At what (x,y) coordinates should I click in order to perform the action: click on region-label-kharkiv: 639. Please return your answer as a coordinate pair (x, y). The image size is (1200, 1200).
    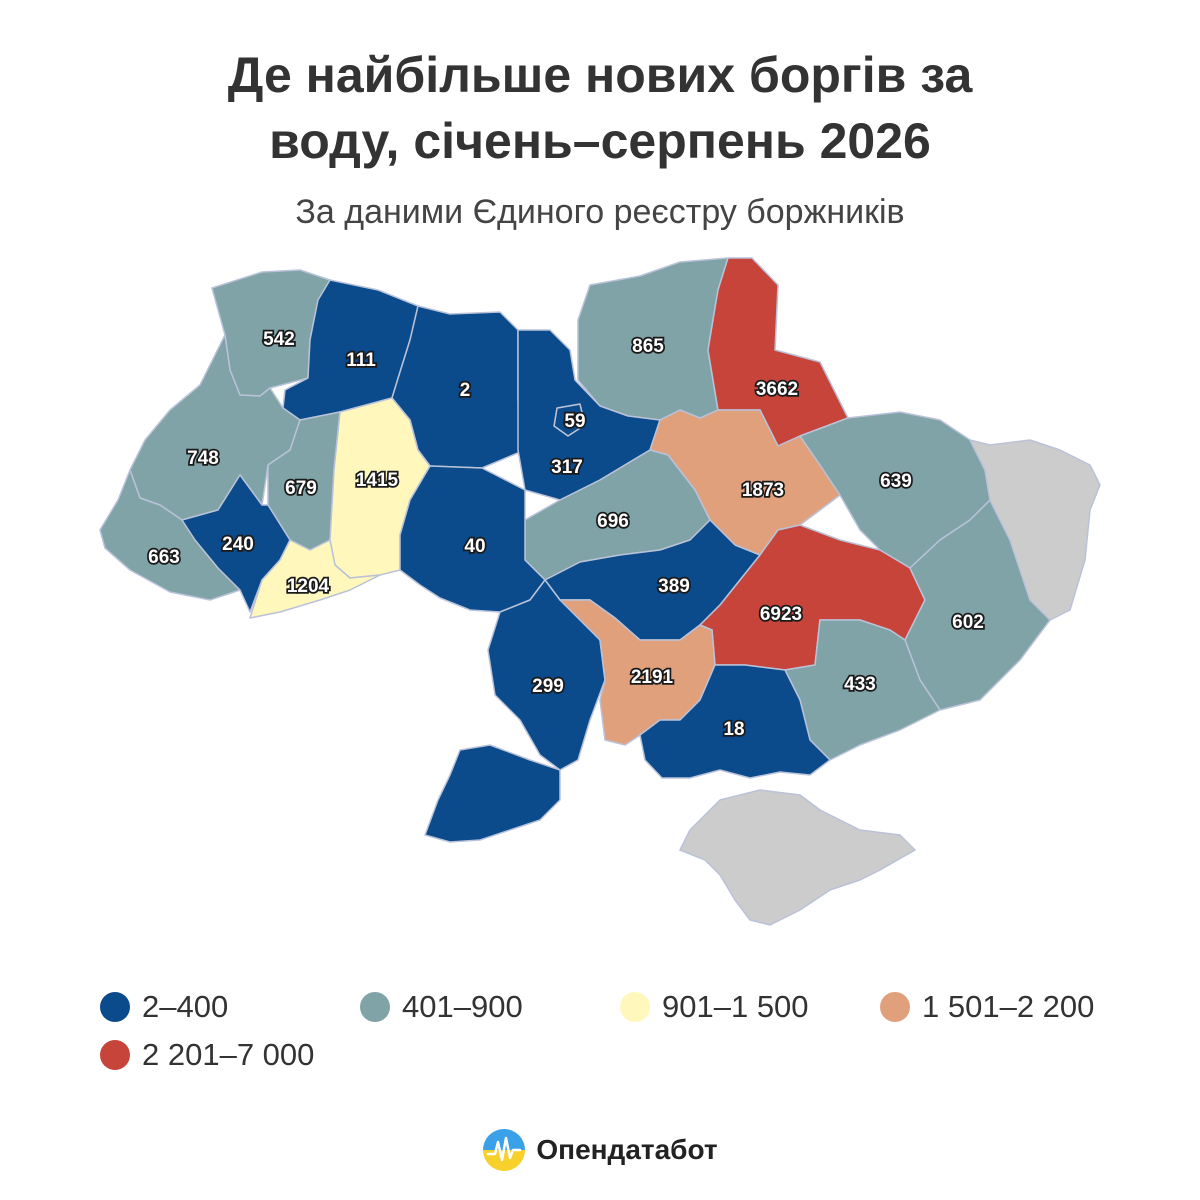
    Looking at the image, I should click on (896, 481).